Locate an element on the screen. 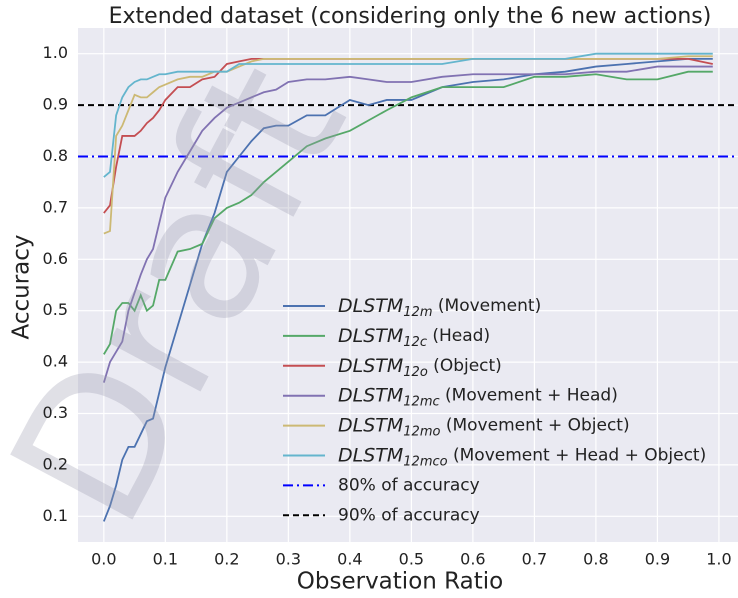 The height and width of the screenshot is (598, 738). y-tick-label: 0.3 is located at coordinates (55, 412).